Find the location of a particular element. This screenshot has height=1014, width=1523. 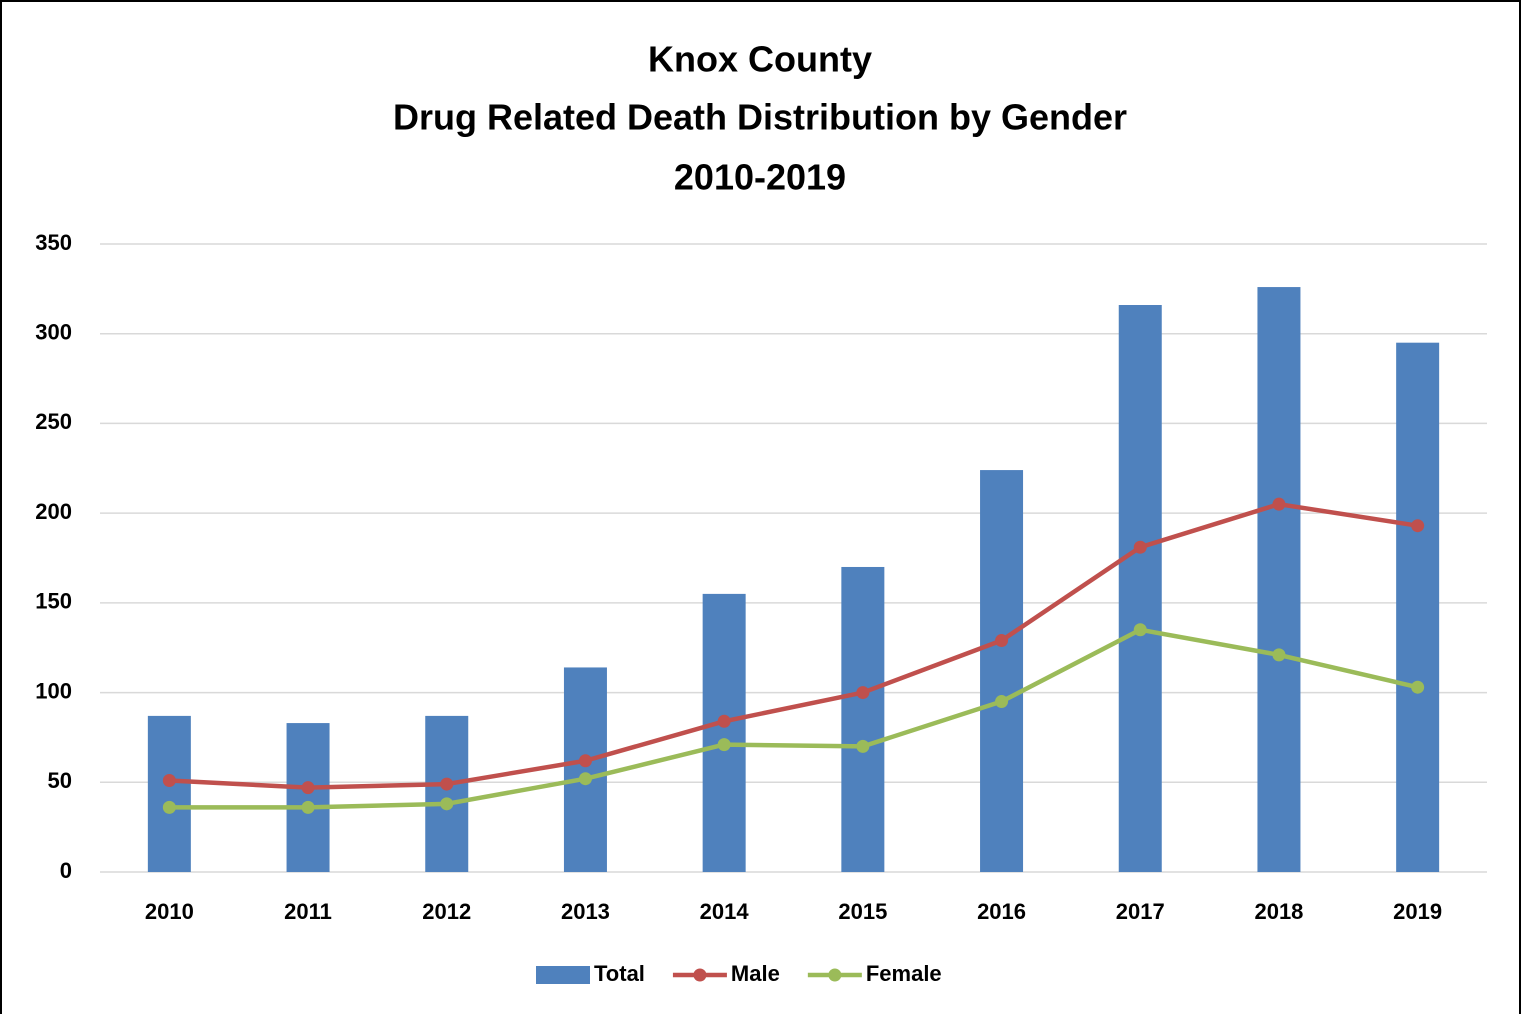

x-tick-label: 2011 is located at coordinates (308, 911).